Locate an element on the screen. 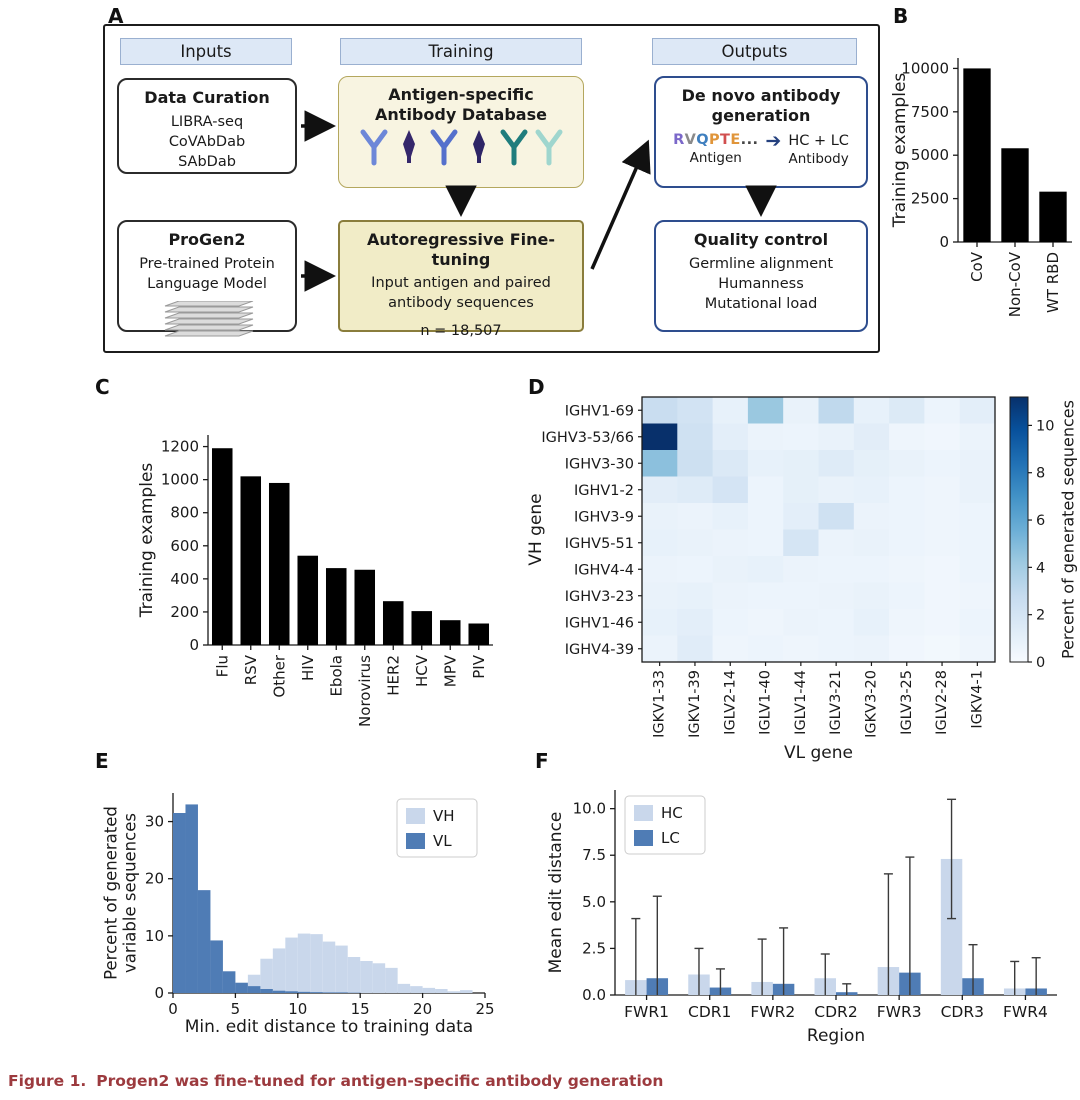 The height and width of the screenshot is (1100, 1080). sequence-letter: P is located at coordinates (715, 140).